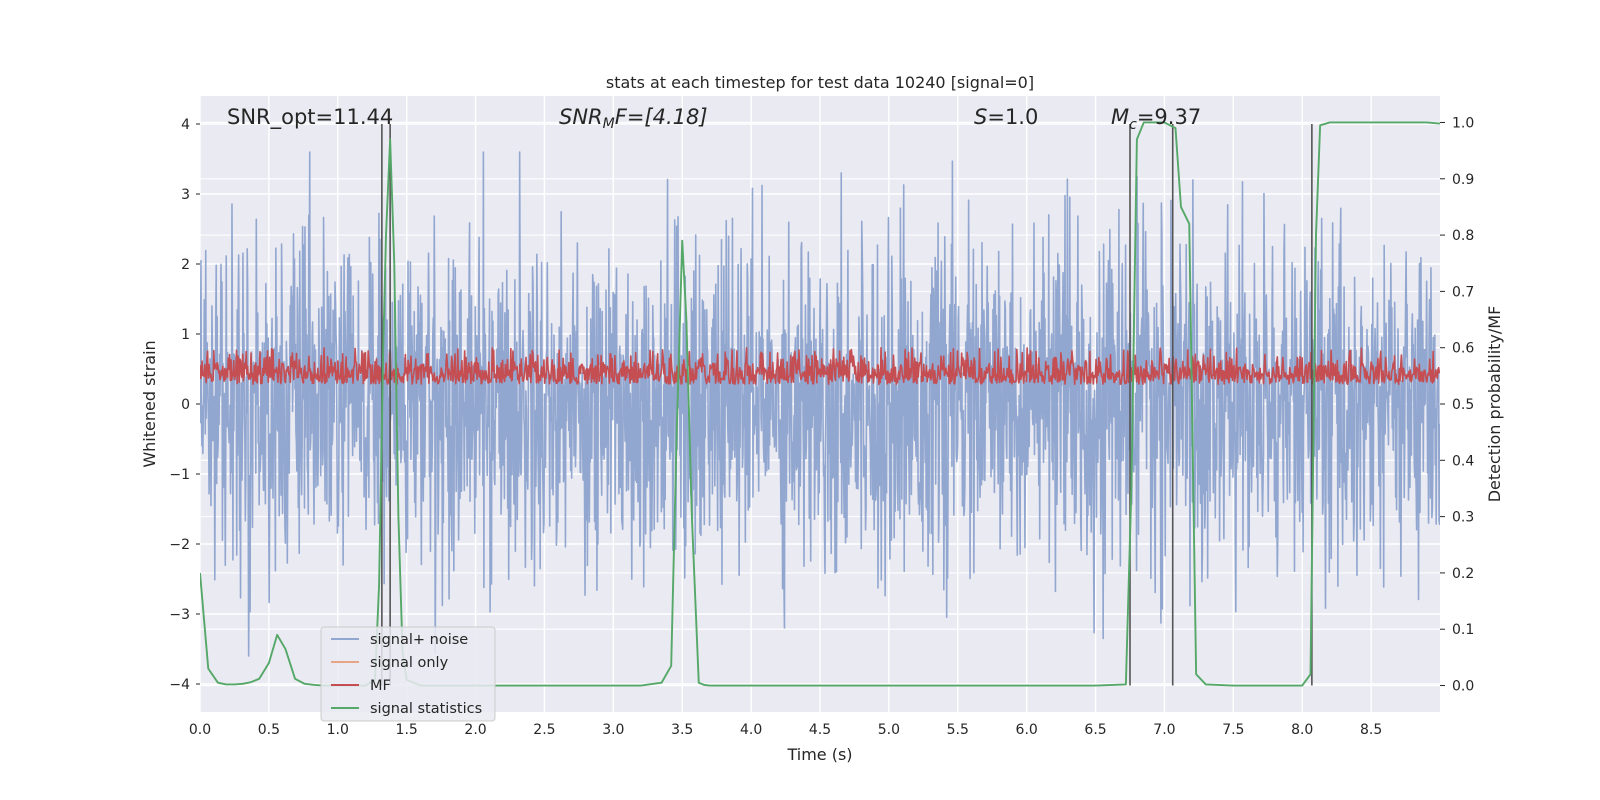  Describe the element at coordinates (338, 730) in the screenshot. I see `x-tick-label: 1.0` at that location.